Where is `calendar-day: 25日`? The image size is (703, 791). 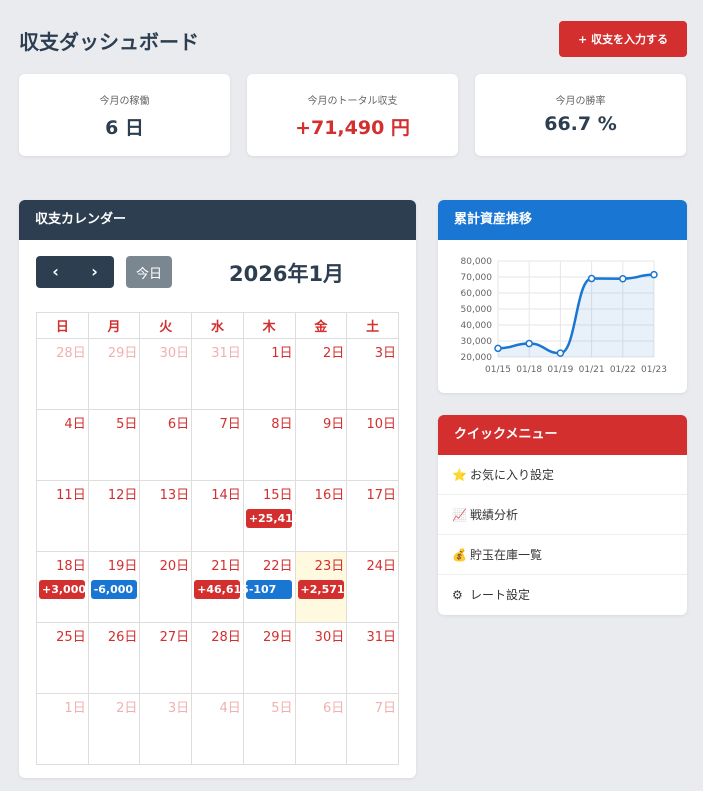
calendar-day: 25日 is located at coordinates (62, 658).